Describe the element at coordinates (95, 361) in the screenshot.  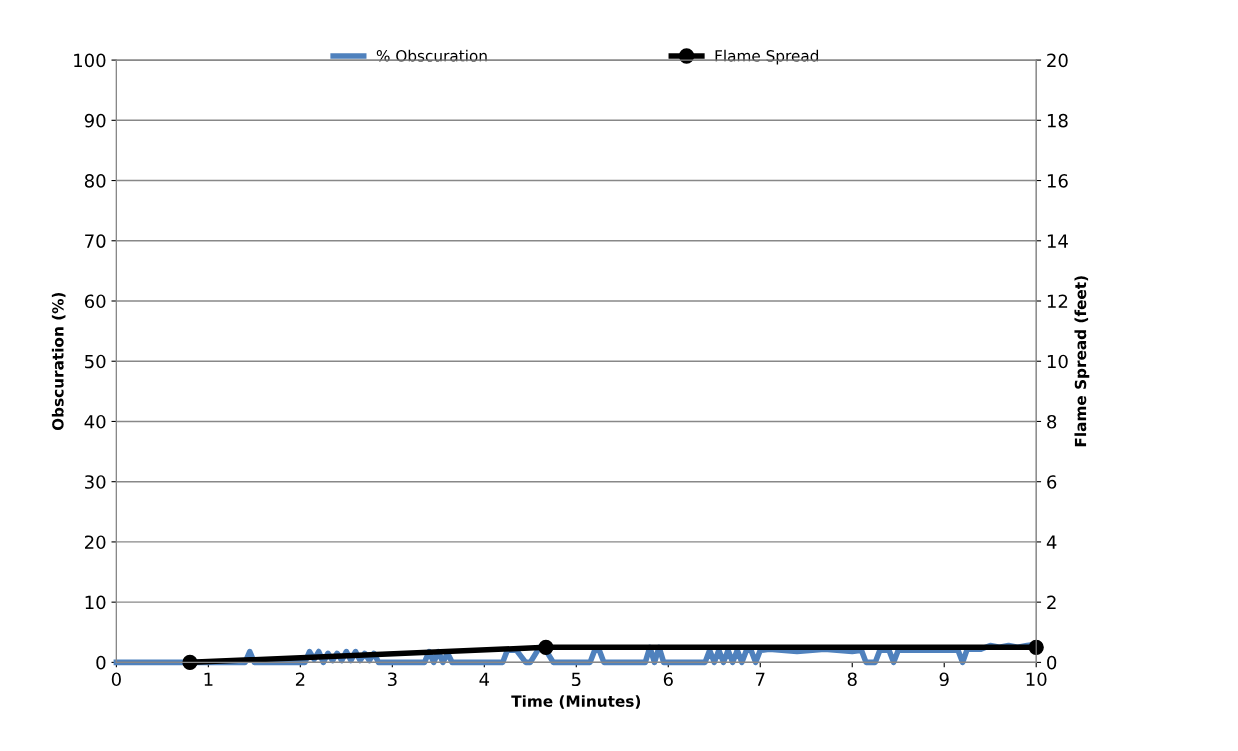
I see `y-tick-label: 50` at that location.